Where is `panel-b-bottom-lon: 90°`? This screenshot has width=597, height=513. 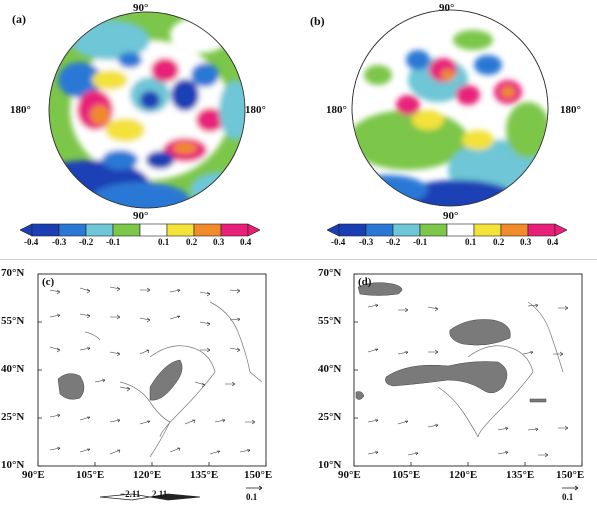 panel-b-bottom-lon: 90° is located at coordinates (451, 216).